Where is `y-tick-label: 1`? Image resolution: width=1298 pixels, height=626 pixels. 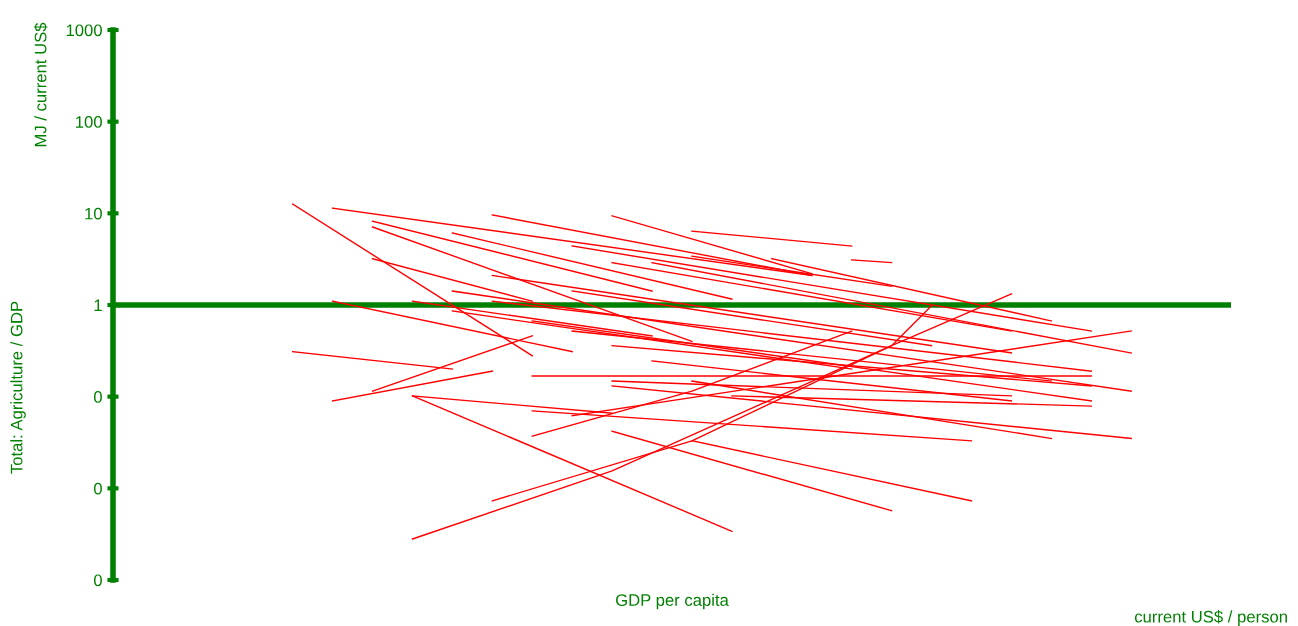
y-tick-label: 1 is located at coordinates (98, 305).